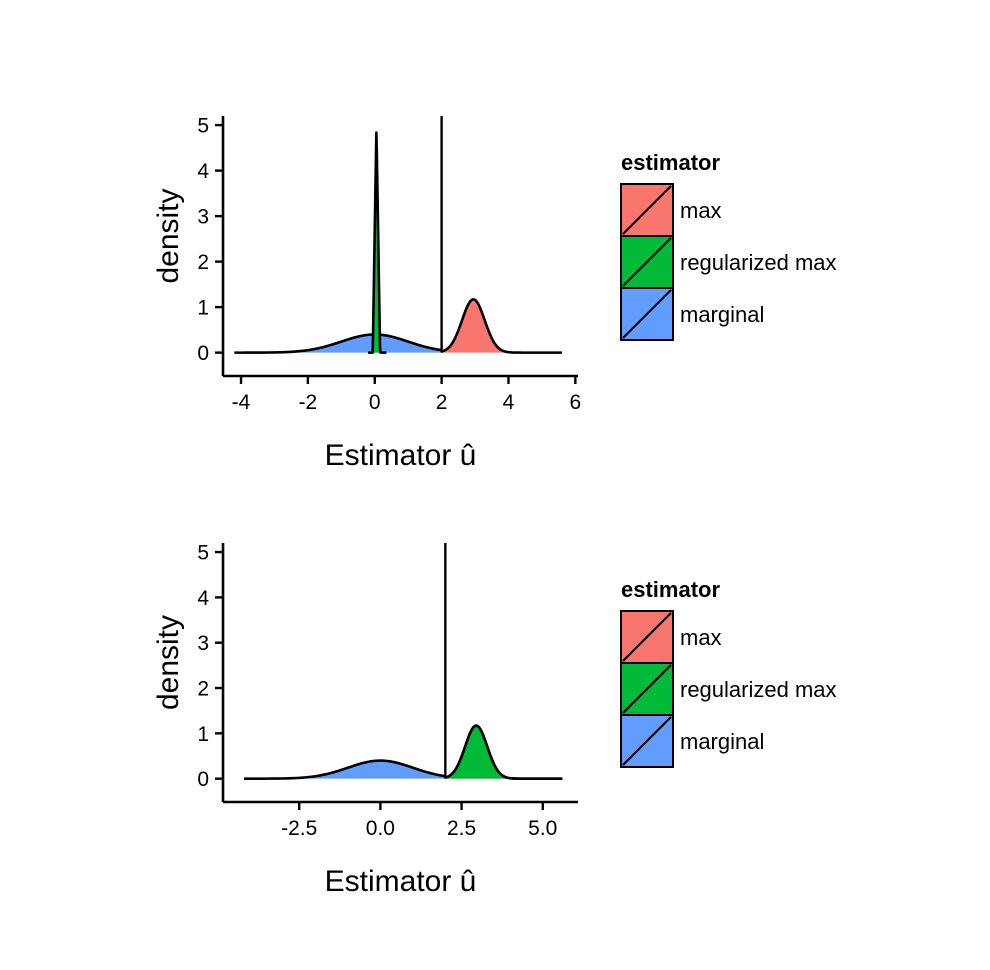 Image resolution: width=990 pixels, height=970 pixels. Describe the element at coordinates (241, 402) in the screenshot. I see `x-tick-label: -4` at that location.